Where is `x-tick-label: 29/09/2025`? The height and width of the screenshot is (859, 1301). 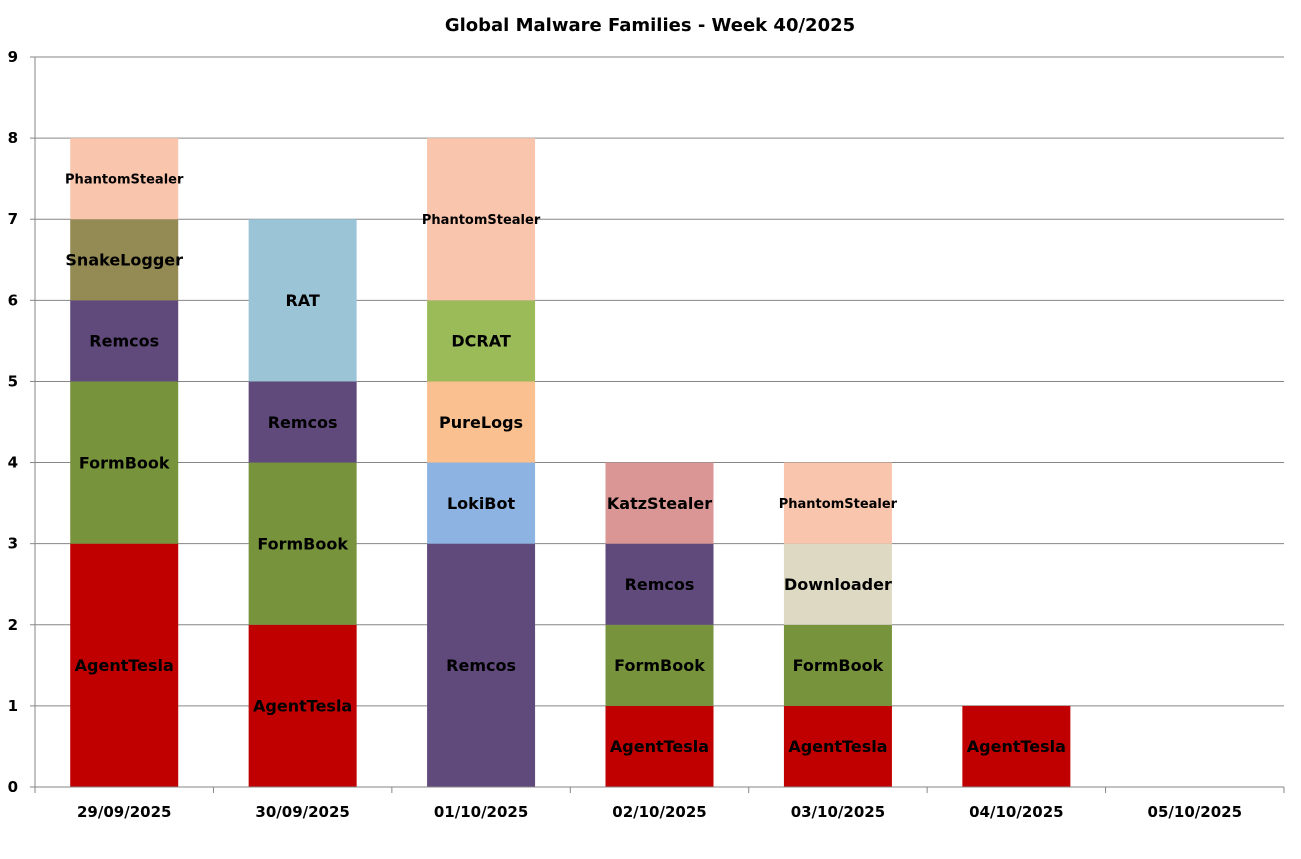
x-tick-label: 29/09/2025 is located at coordinates (124, 812).